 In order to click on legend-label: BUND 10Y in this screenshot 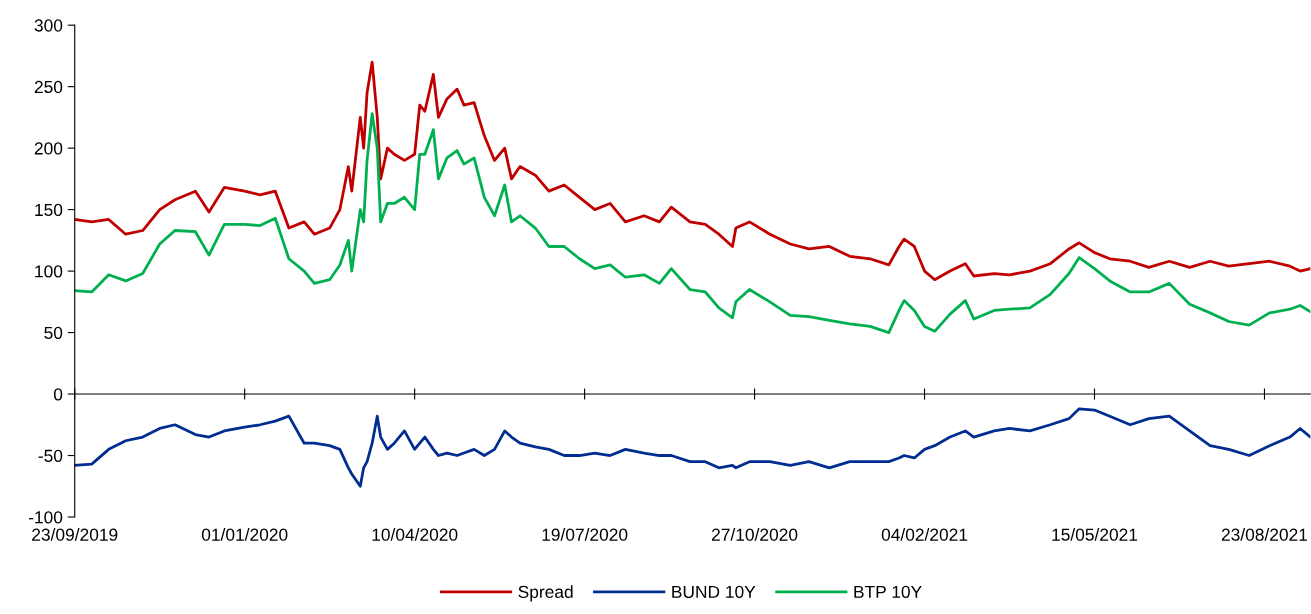, I will do `click(714, 592)`.